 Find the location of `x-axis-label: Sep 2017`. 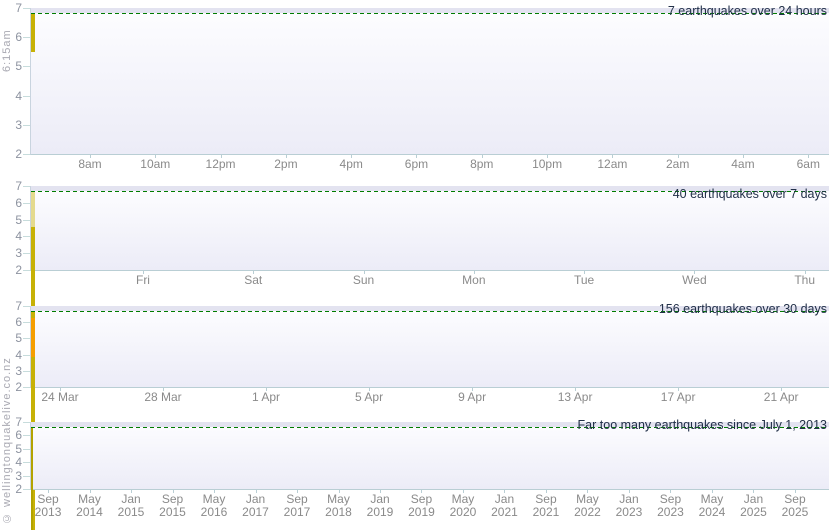

x-axis-label: Sep 2017 is located at coordinates (297, 505).